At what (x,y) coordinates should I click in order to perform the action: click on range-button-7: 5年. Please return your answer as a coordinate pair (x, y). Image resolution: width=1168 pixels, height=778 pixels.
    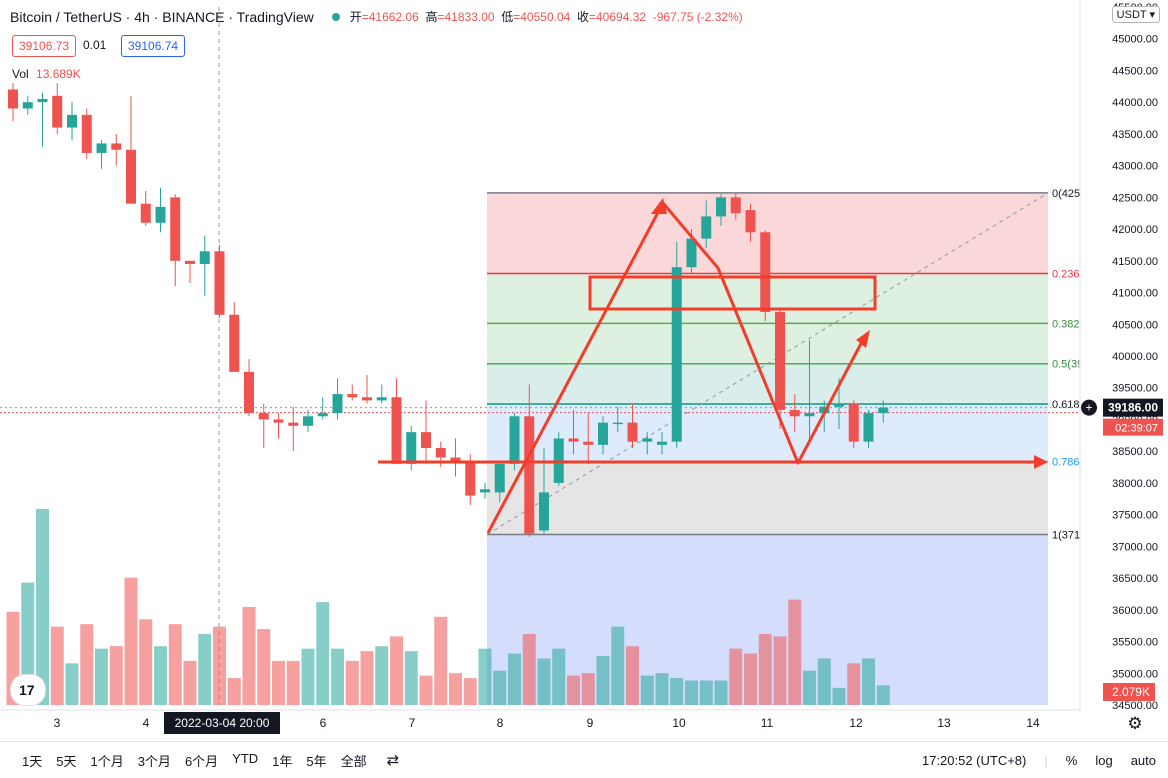
    Looking at the image, I should click on (316, 761).